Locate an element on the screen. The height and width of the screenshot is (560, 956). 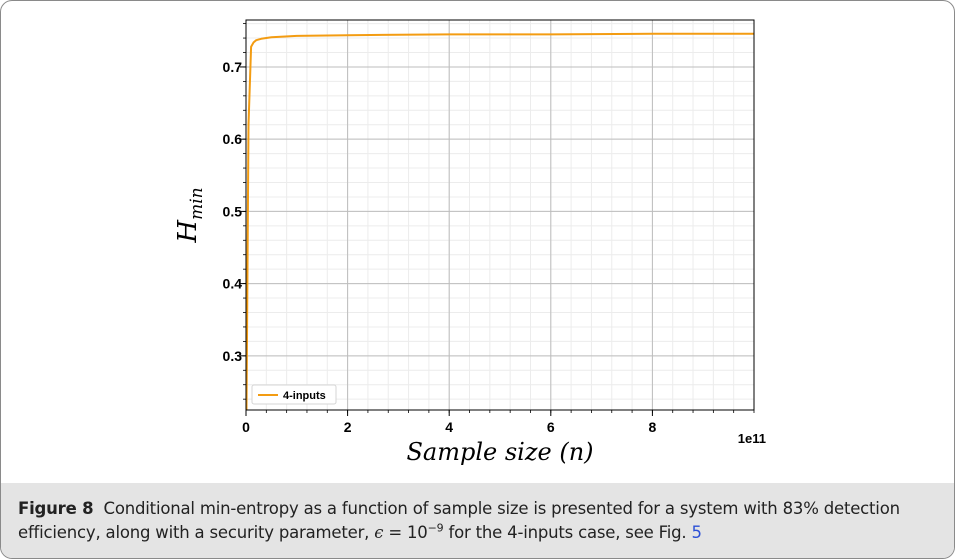
y-tick-label: 0.6 is located at coordinates (233, 139).